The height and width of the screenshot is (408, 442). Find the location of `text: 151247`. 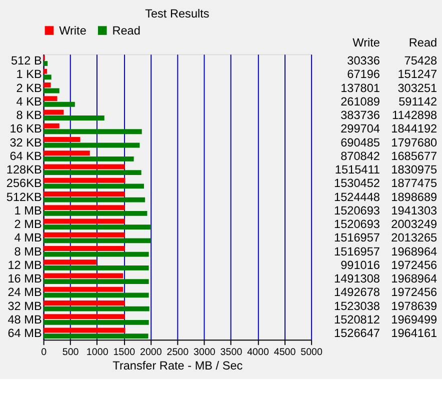

text: 151247 is located at coordinates (418, 74).